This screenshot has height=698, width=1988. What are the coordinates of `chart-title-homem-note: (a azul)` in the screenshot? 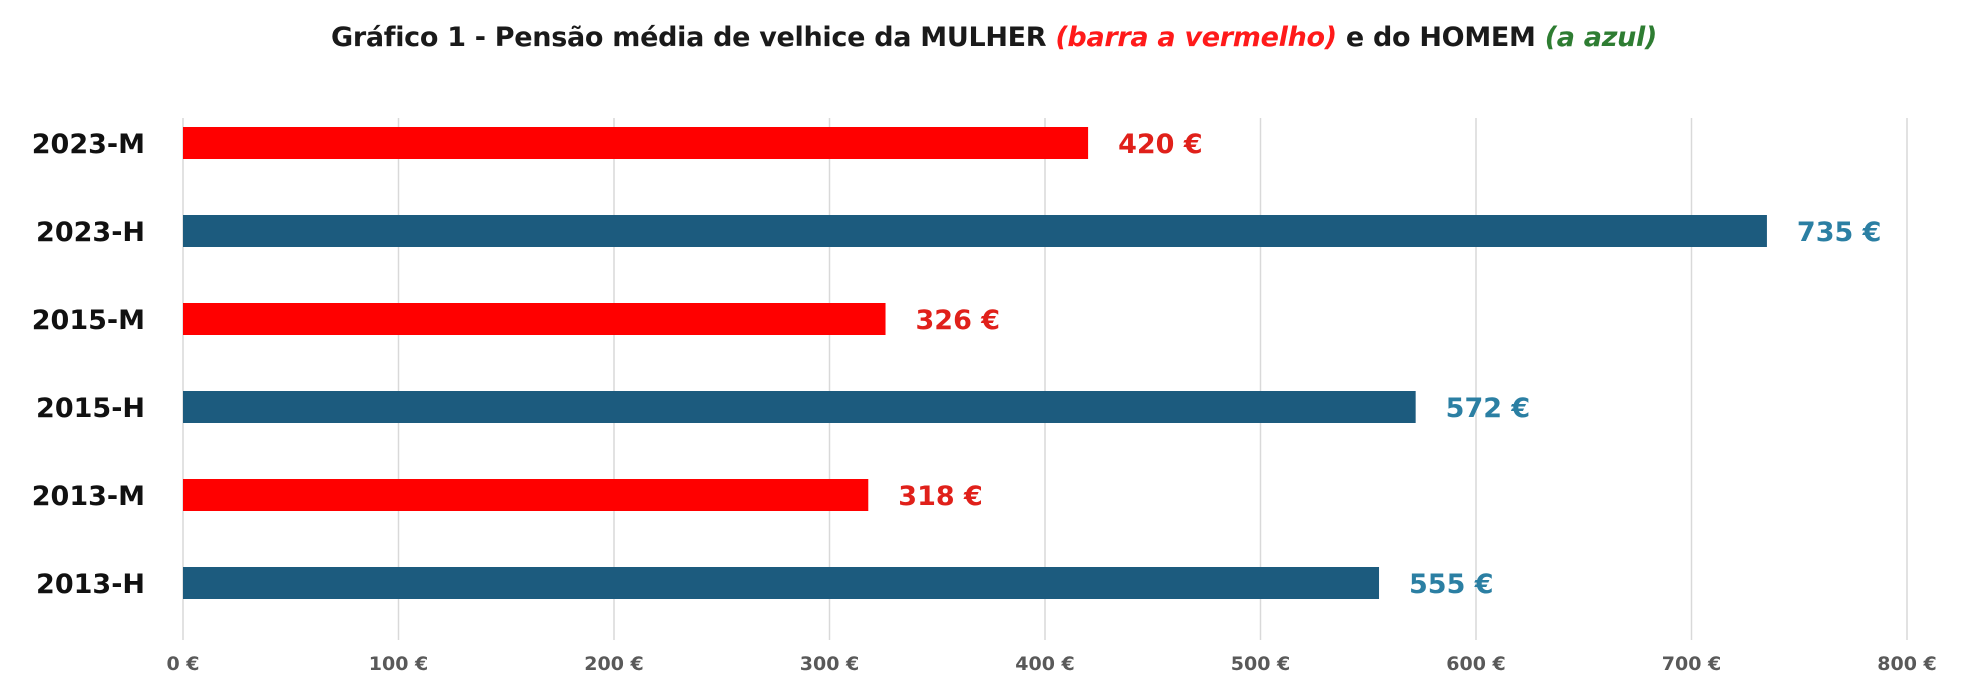 It's located at (1601, 37).